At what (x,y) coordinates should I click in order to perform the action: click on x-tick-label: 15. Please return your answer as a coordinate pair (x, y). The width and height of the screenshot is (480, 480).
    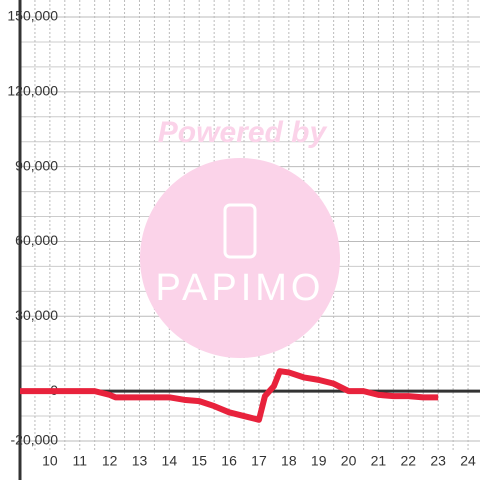
    Looking at the image, I should click on (199, 461).